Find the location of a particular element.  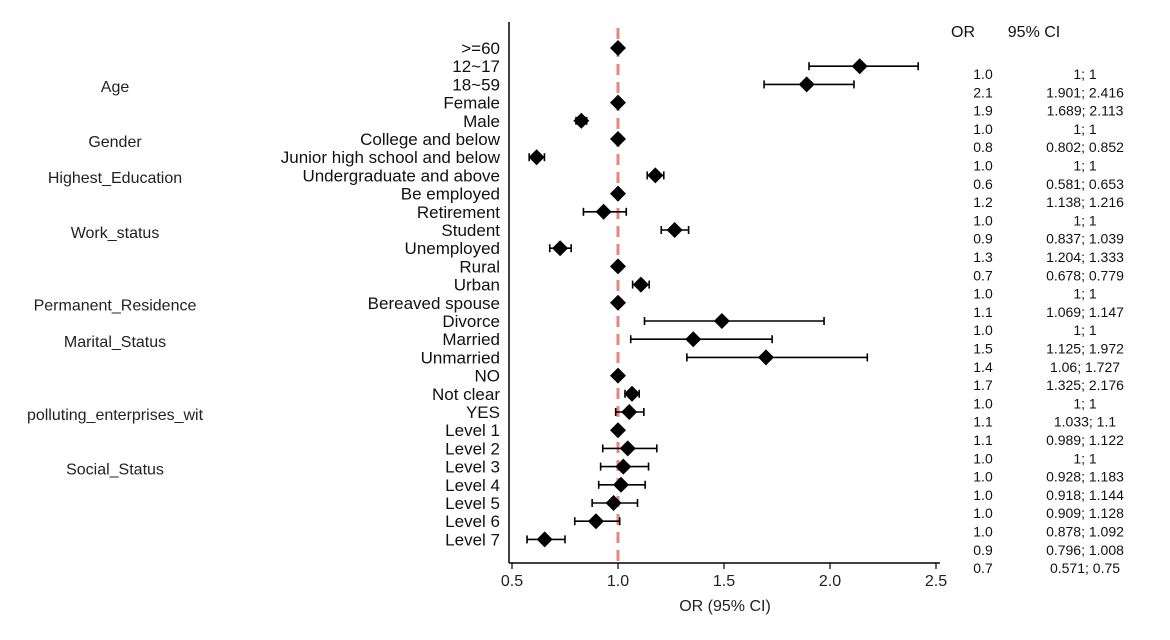

table-or-cell: 0.8 is located at coordinates (983, 147).